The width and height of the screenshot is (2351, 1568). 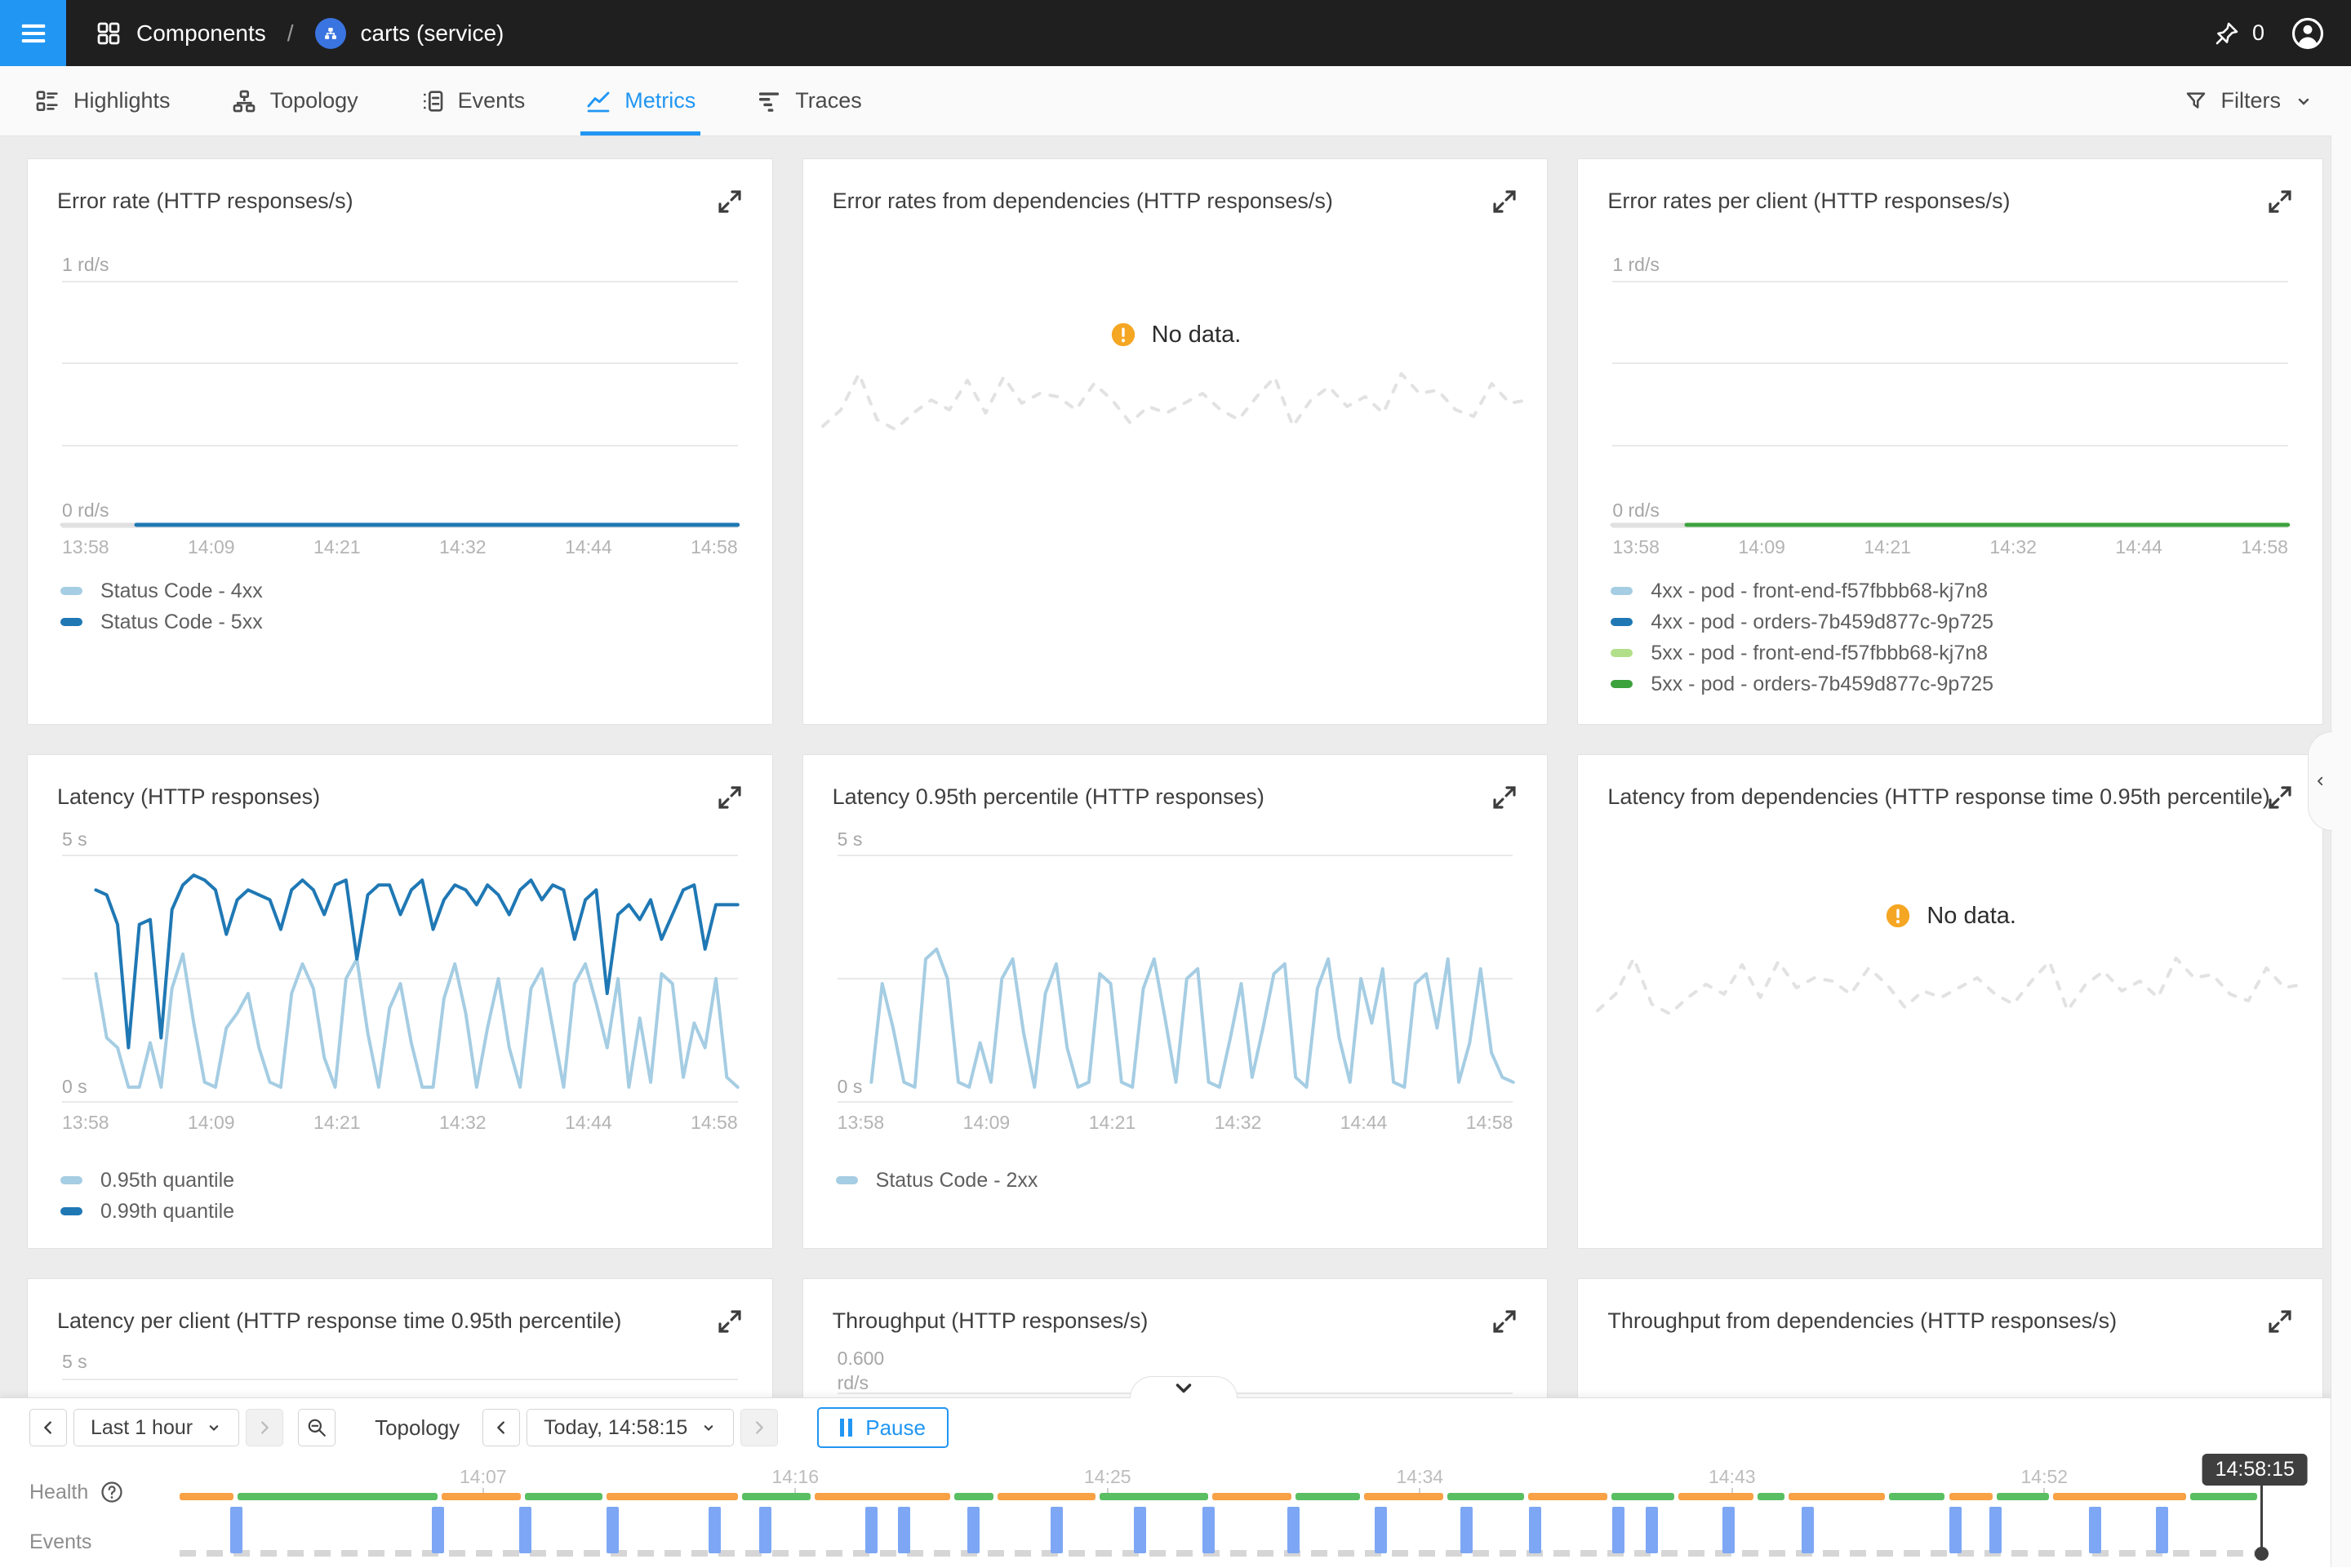 I want to click on help-icon, so click(x=112, y=1492).